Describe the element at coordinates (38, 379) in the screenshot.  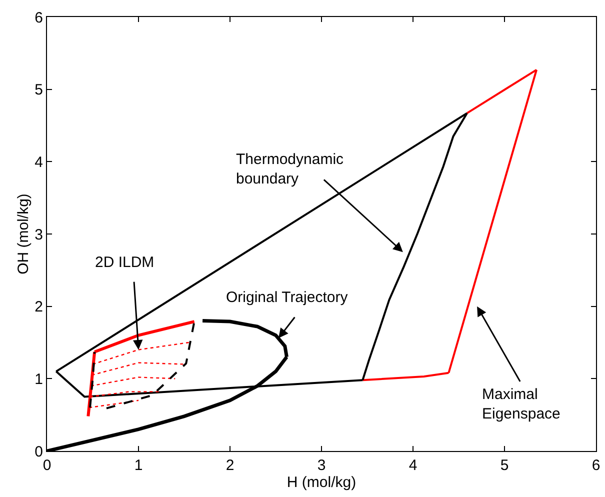
I see `y-tick-label: 1` at that location.